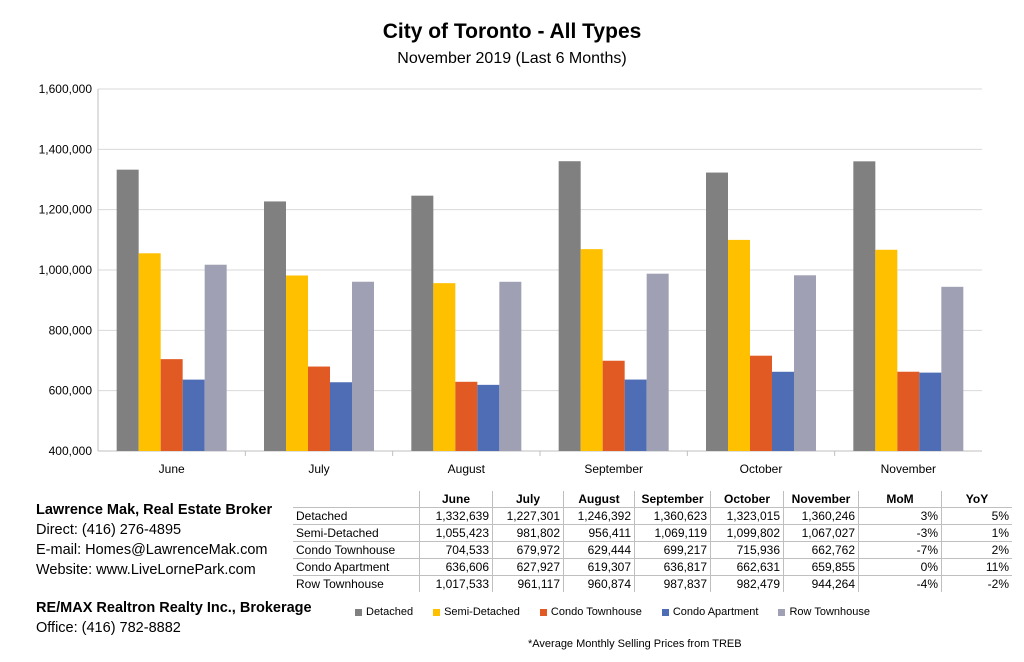 The image size is (1024, 662). What do you see at coordinates (747, 583) in the screenshot?
I see `table-cell: 982,479` at bounding box center [747, 583].